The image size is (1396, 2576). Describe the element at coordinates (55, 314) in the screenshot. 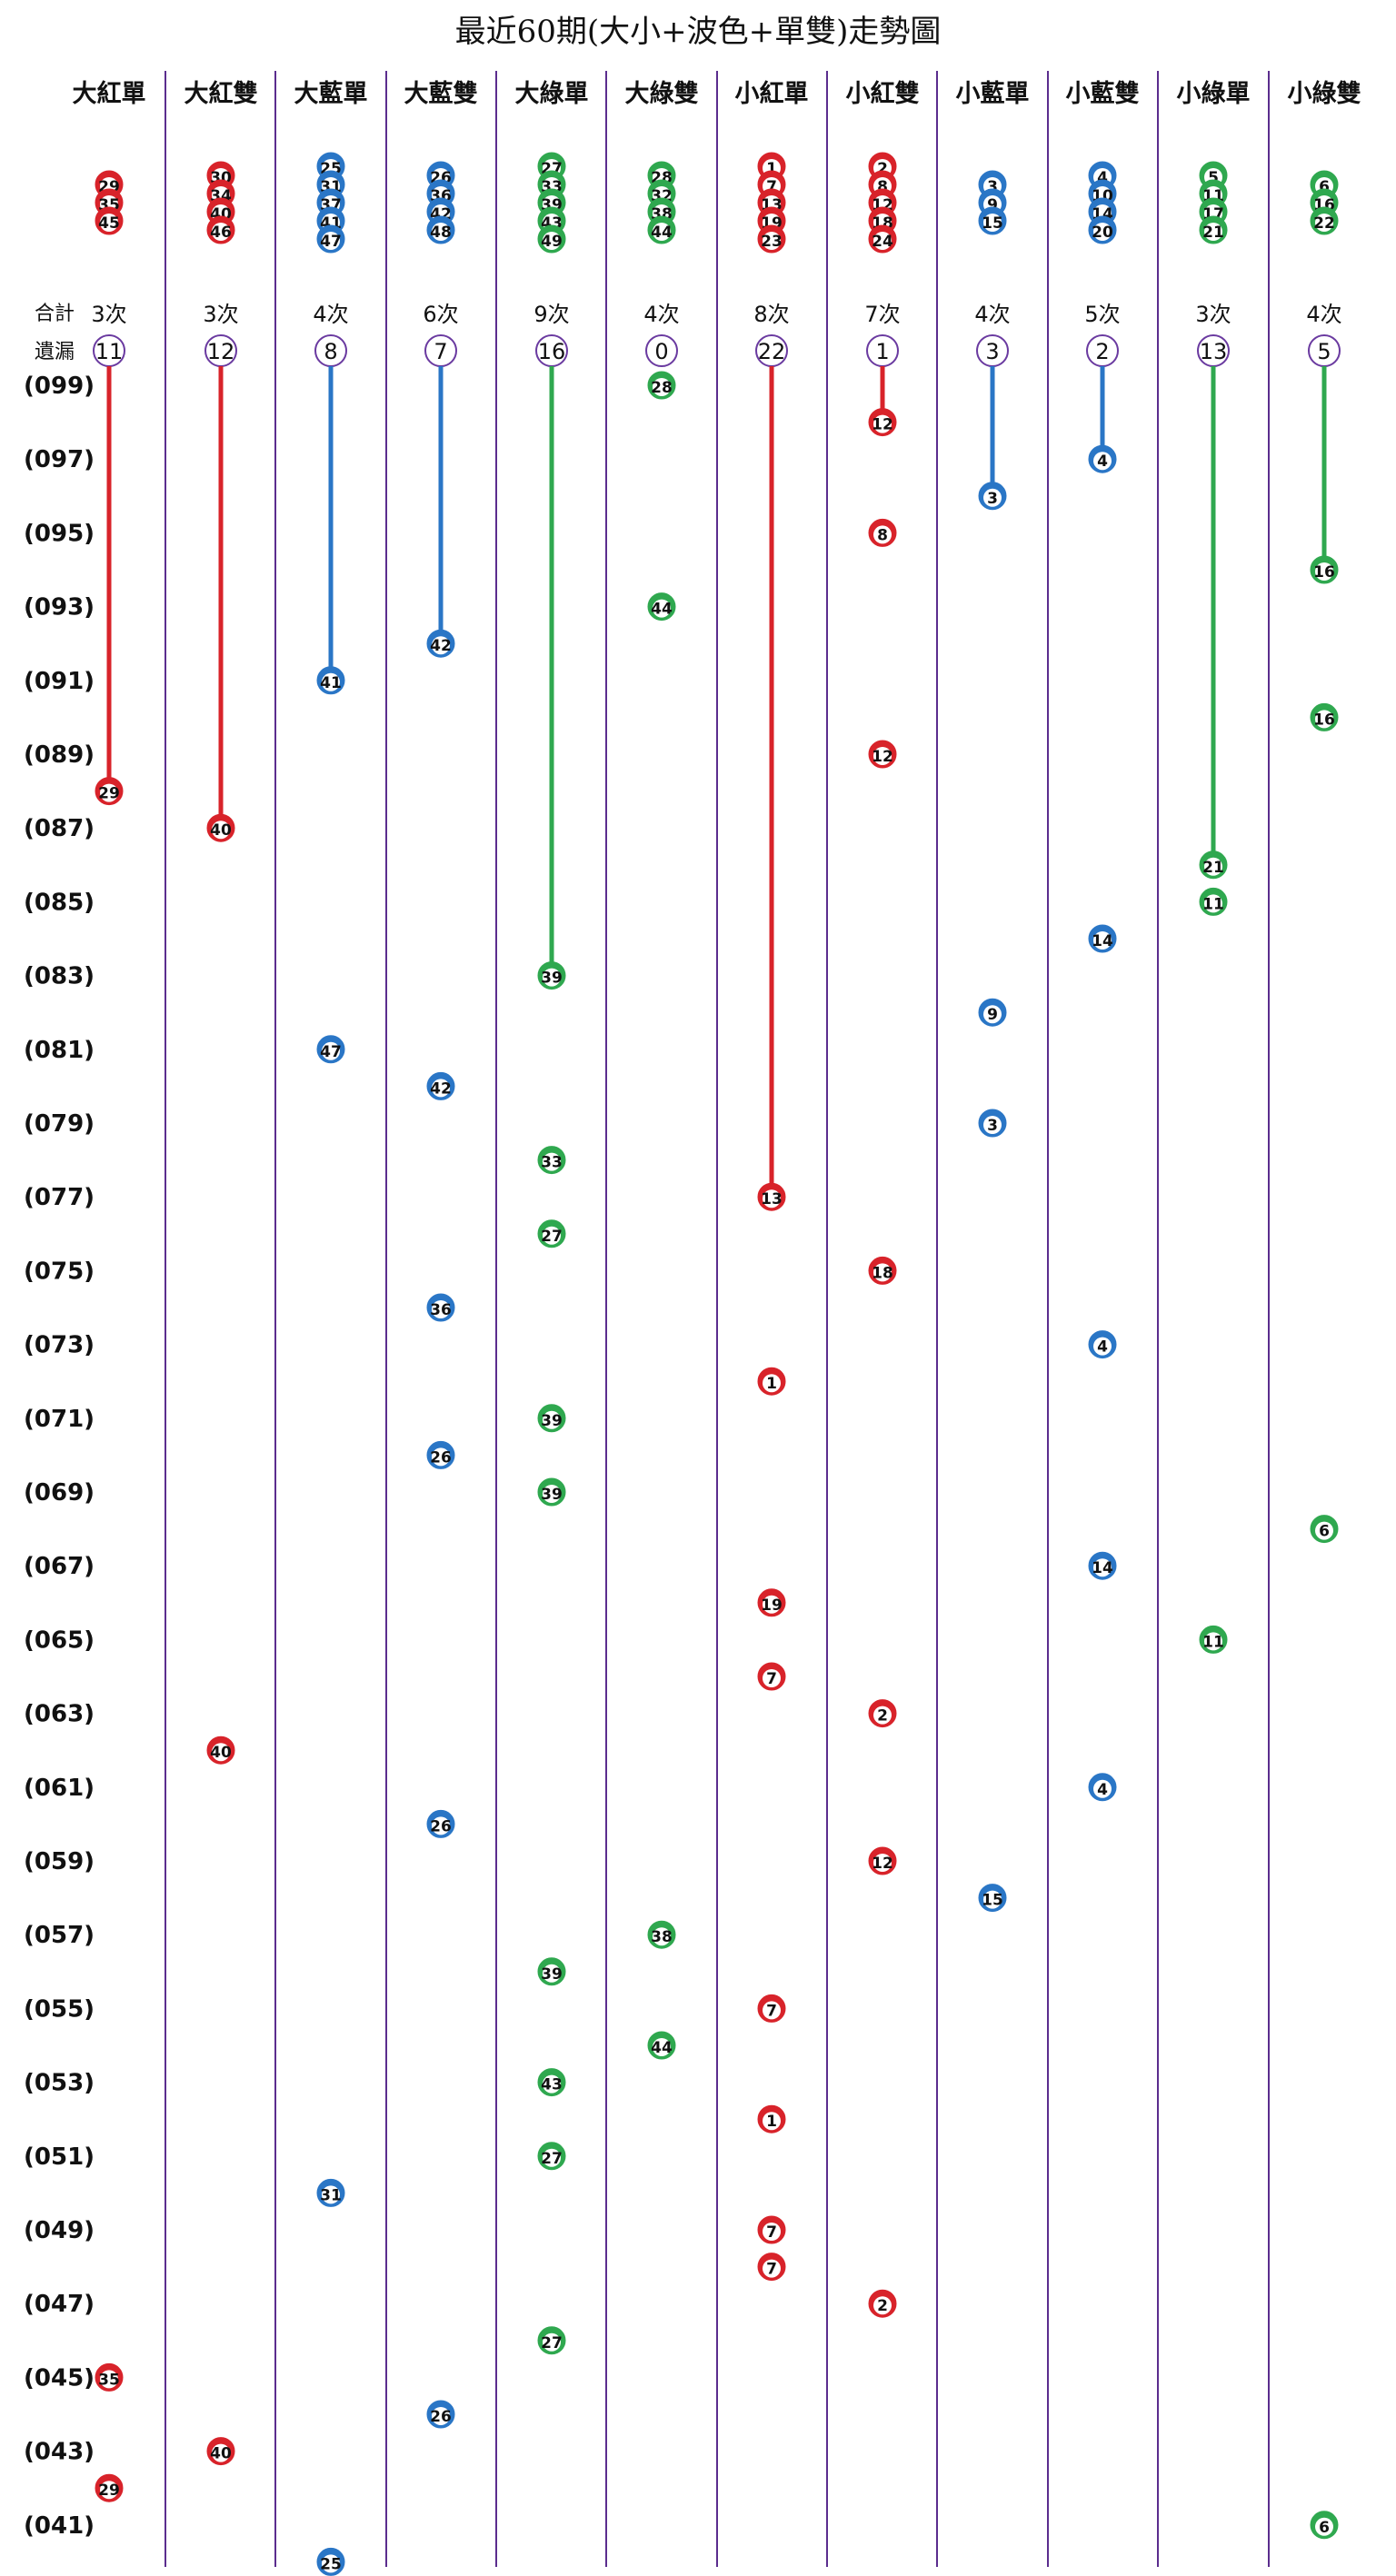

I see `total-label: 合計` at that location.